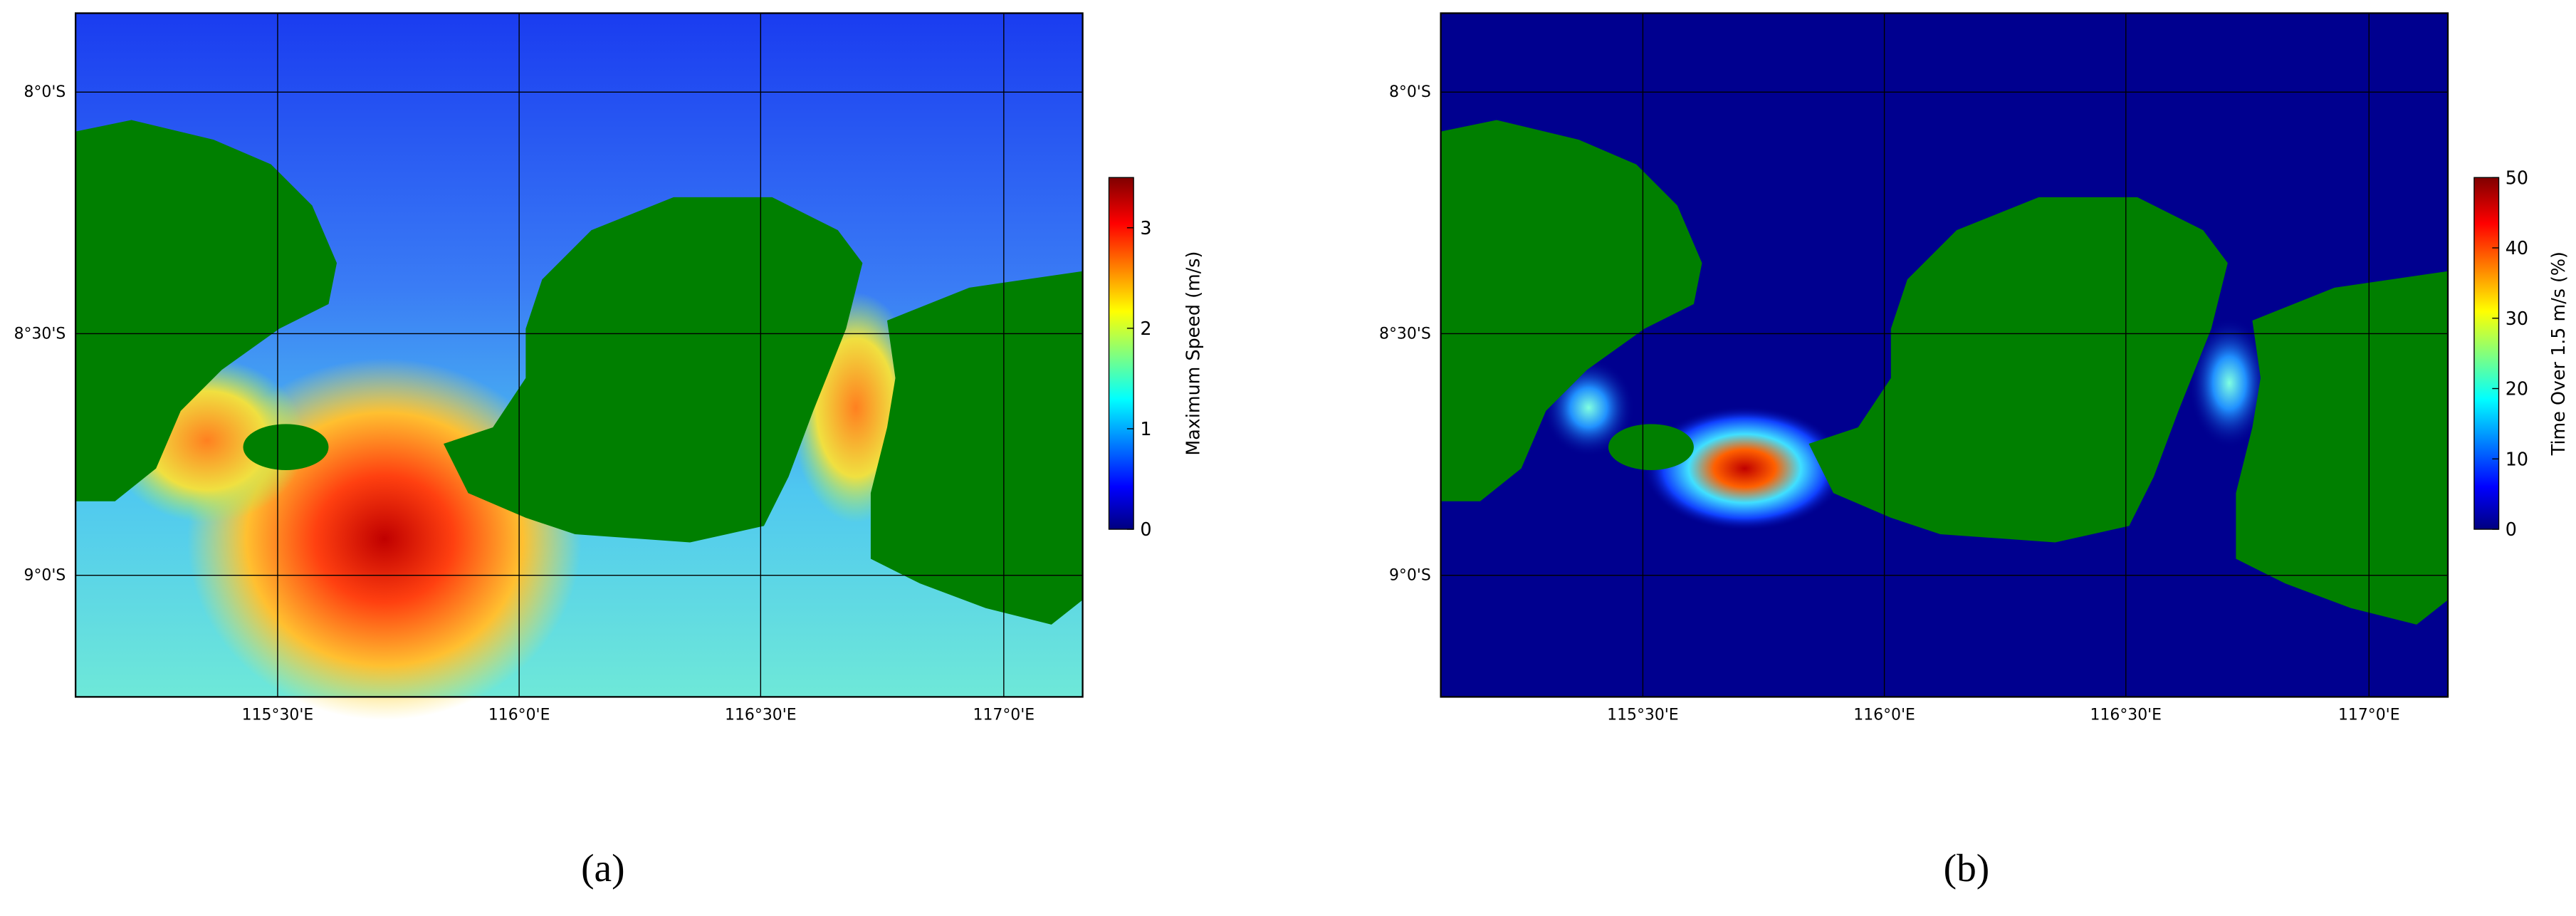  What do you see at coordinates (1145, 328) in the screenshot?
I see `colorbar-tick-label: 2` at bounding box center [1145, 328].